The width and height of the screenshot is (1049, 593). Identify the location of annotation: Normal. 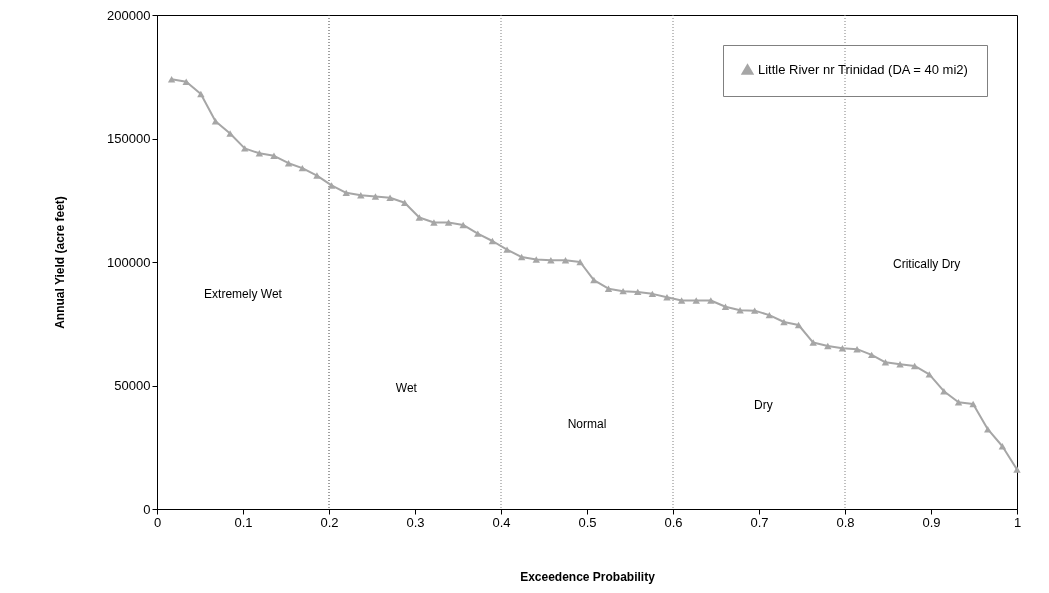
(587, 424).